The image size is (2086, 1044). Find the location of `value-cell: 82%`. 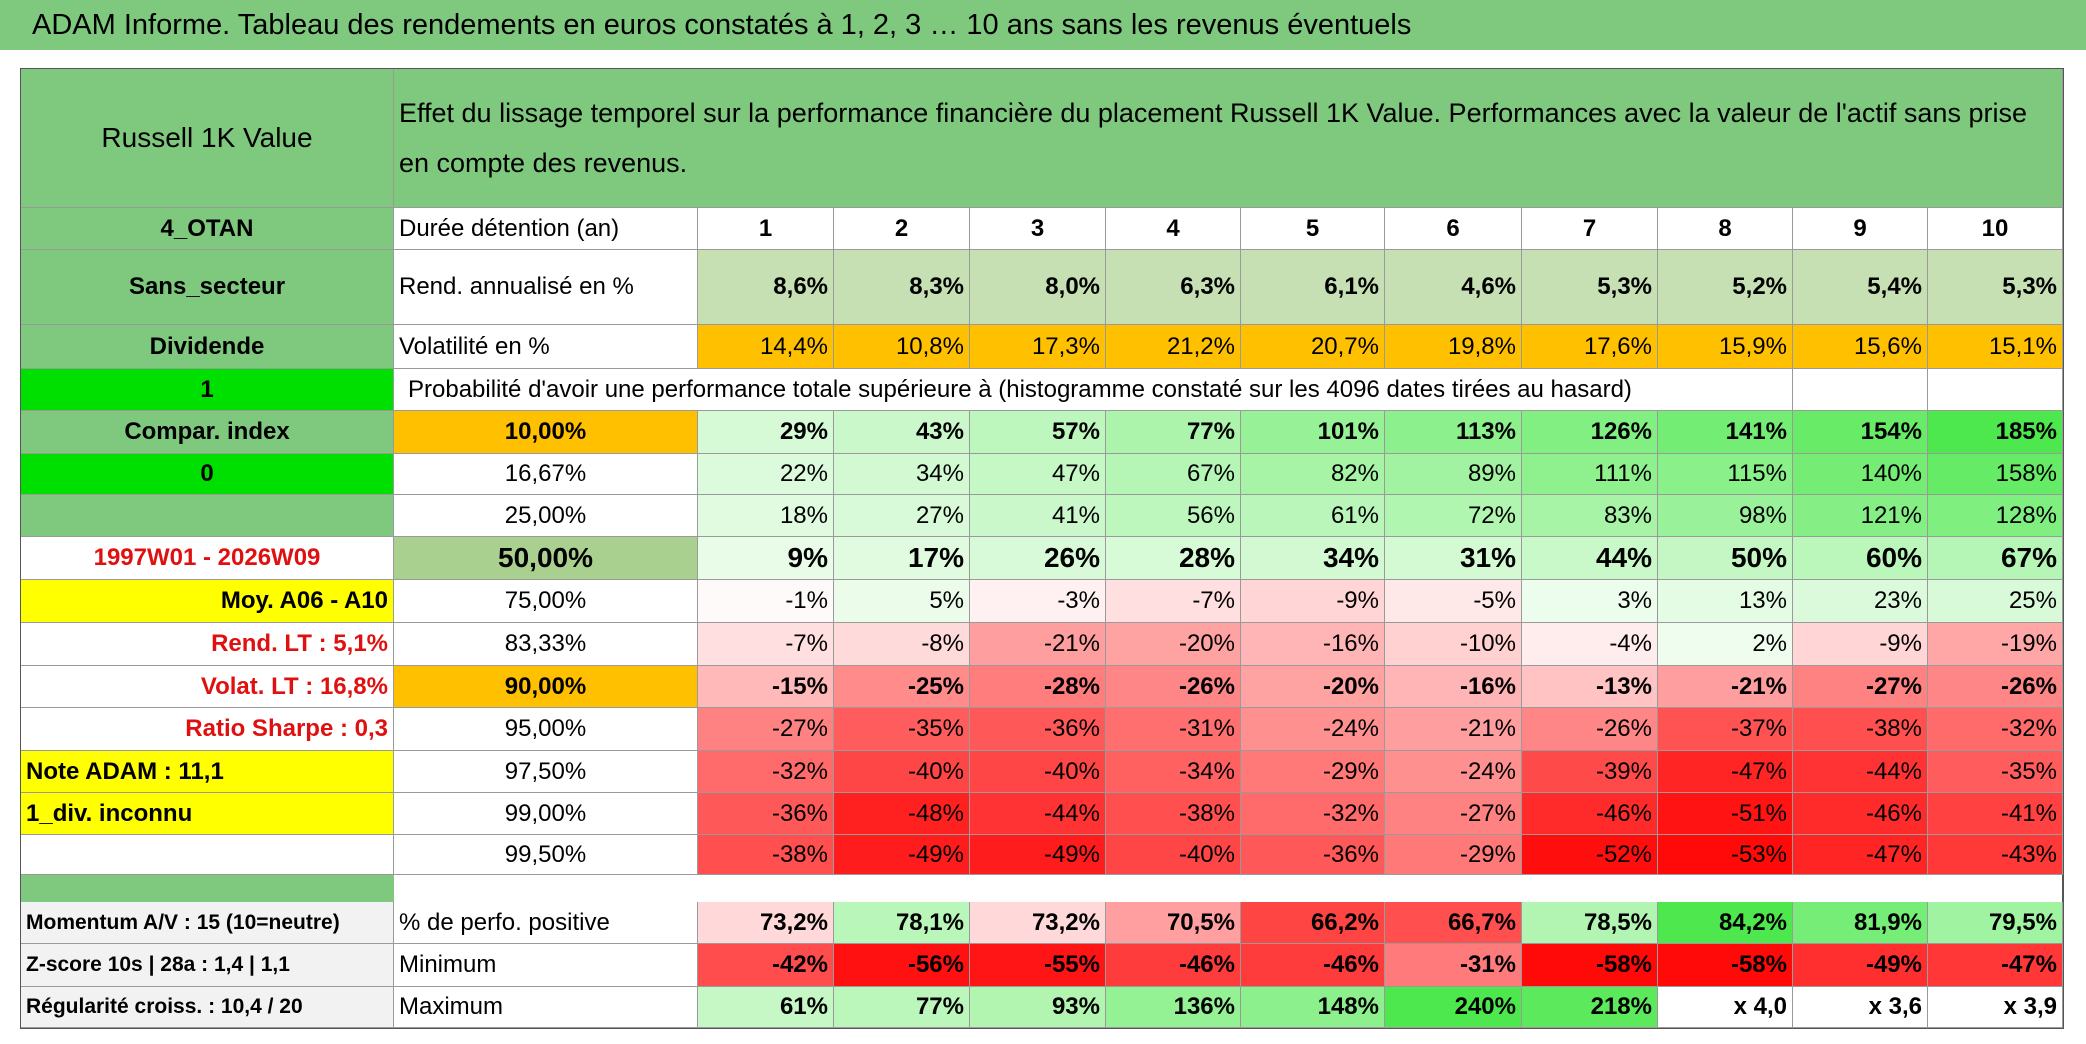

value-cell: 82% is located at coordinates (1313, 474).